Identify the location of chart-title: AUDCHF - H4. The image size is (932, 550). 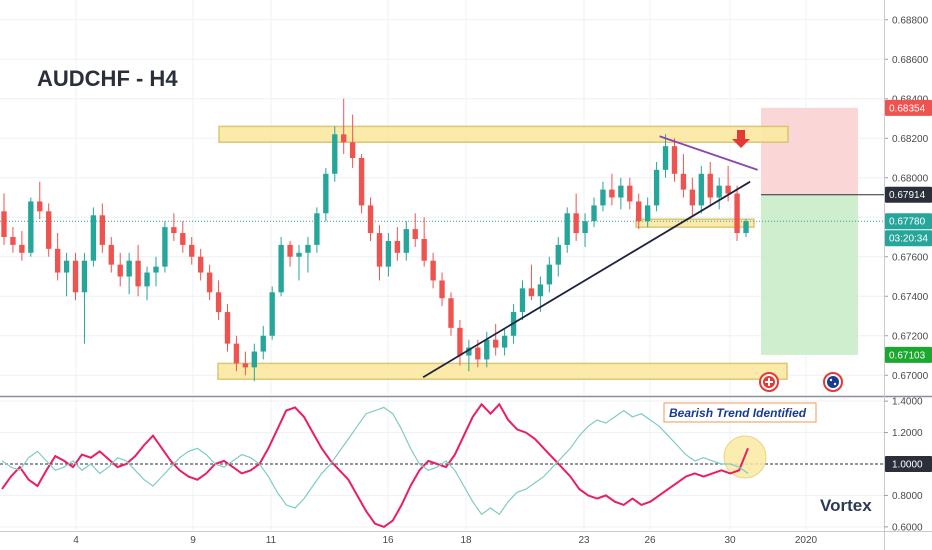
(107, 78).